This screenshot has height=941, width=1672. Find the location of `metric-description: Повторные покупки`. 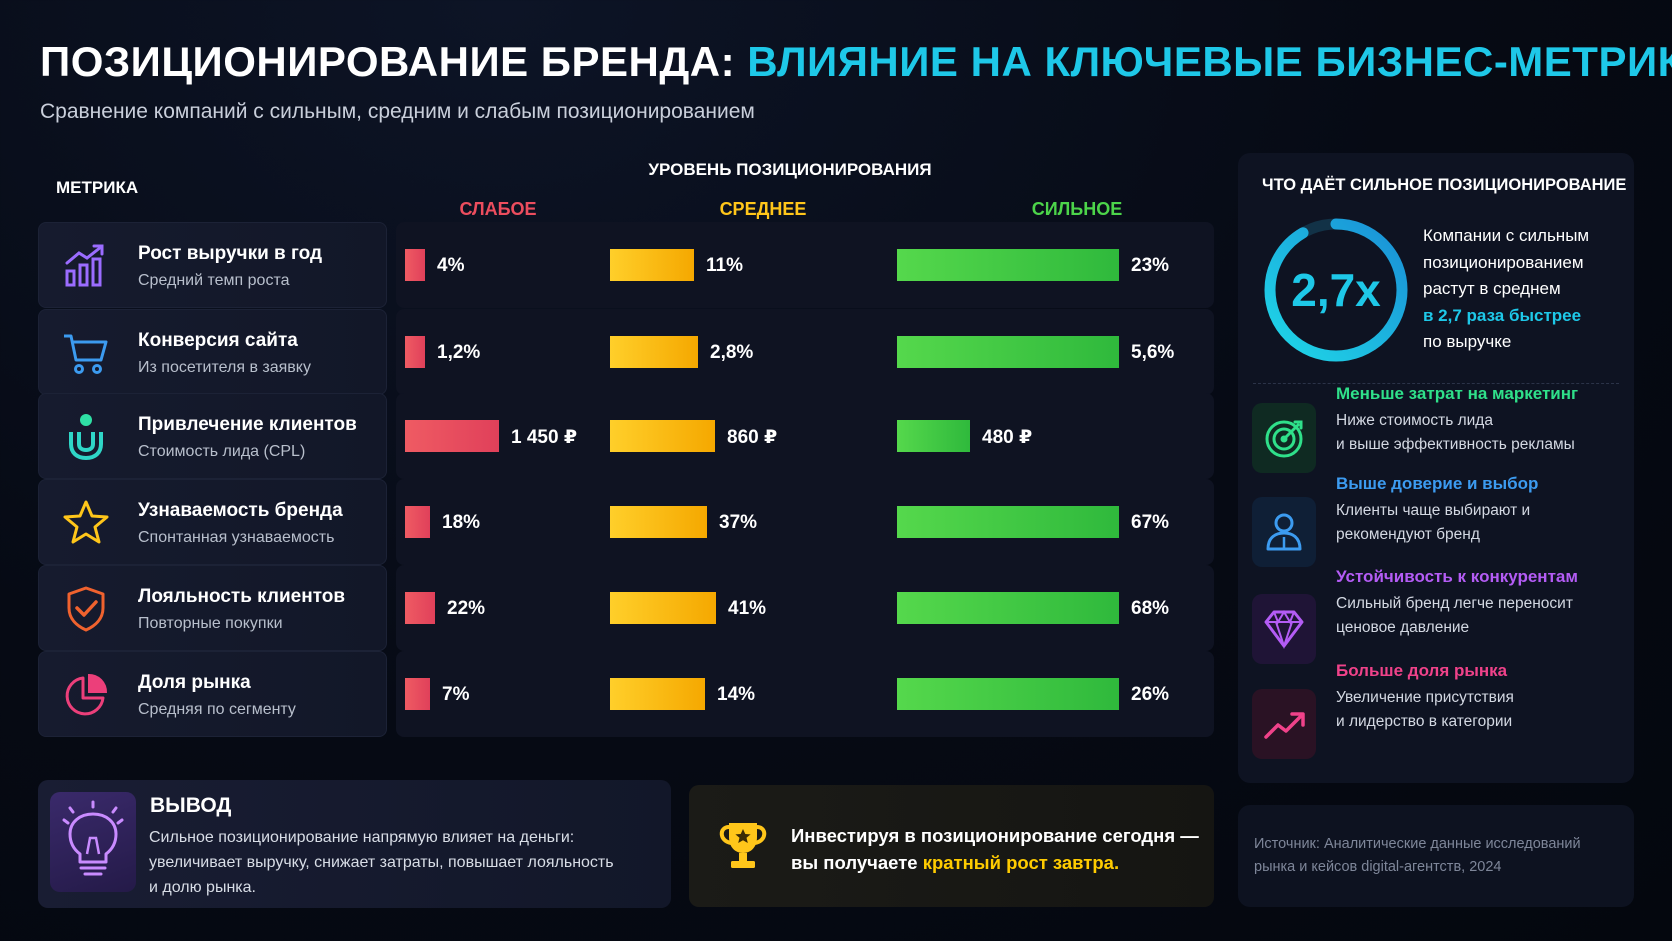

metric-description: Повторные покупки is located at coordinates (210, 623).